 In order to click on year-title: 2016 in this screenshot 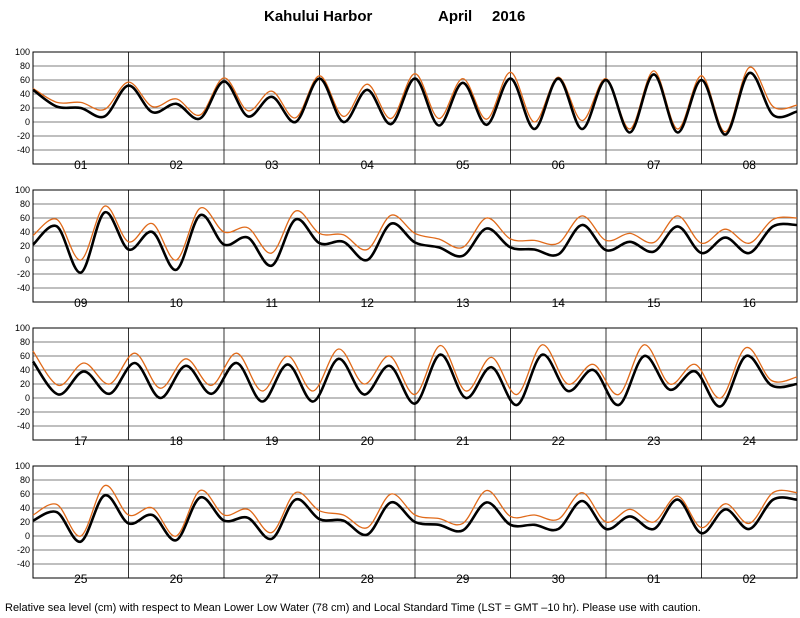, I will do `click(508, 16)`.